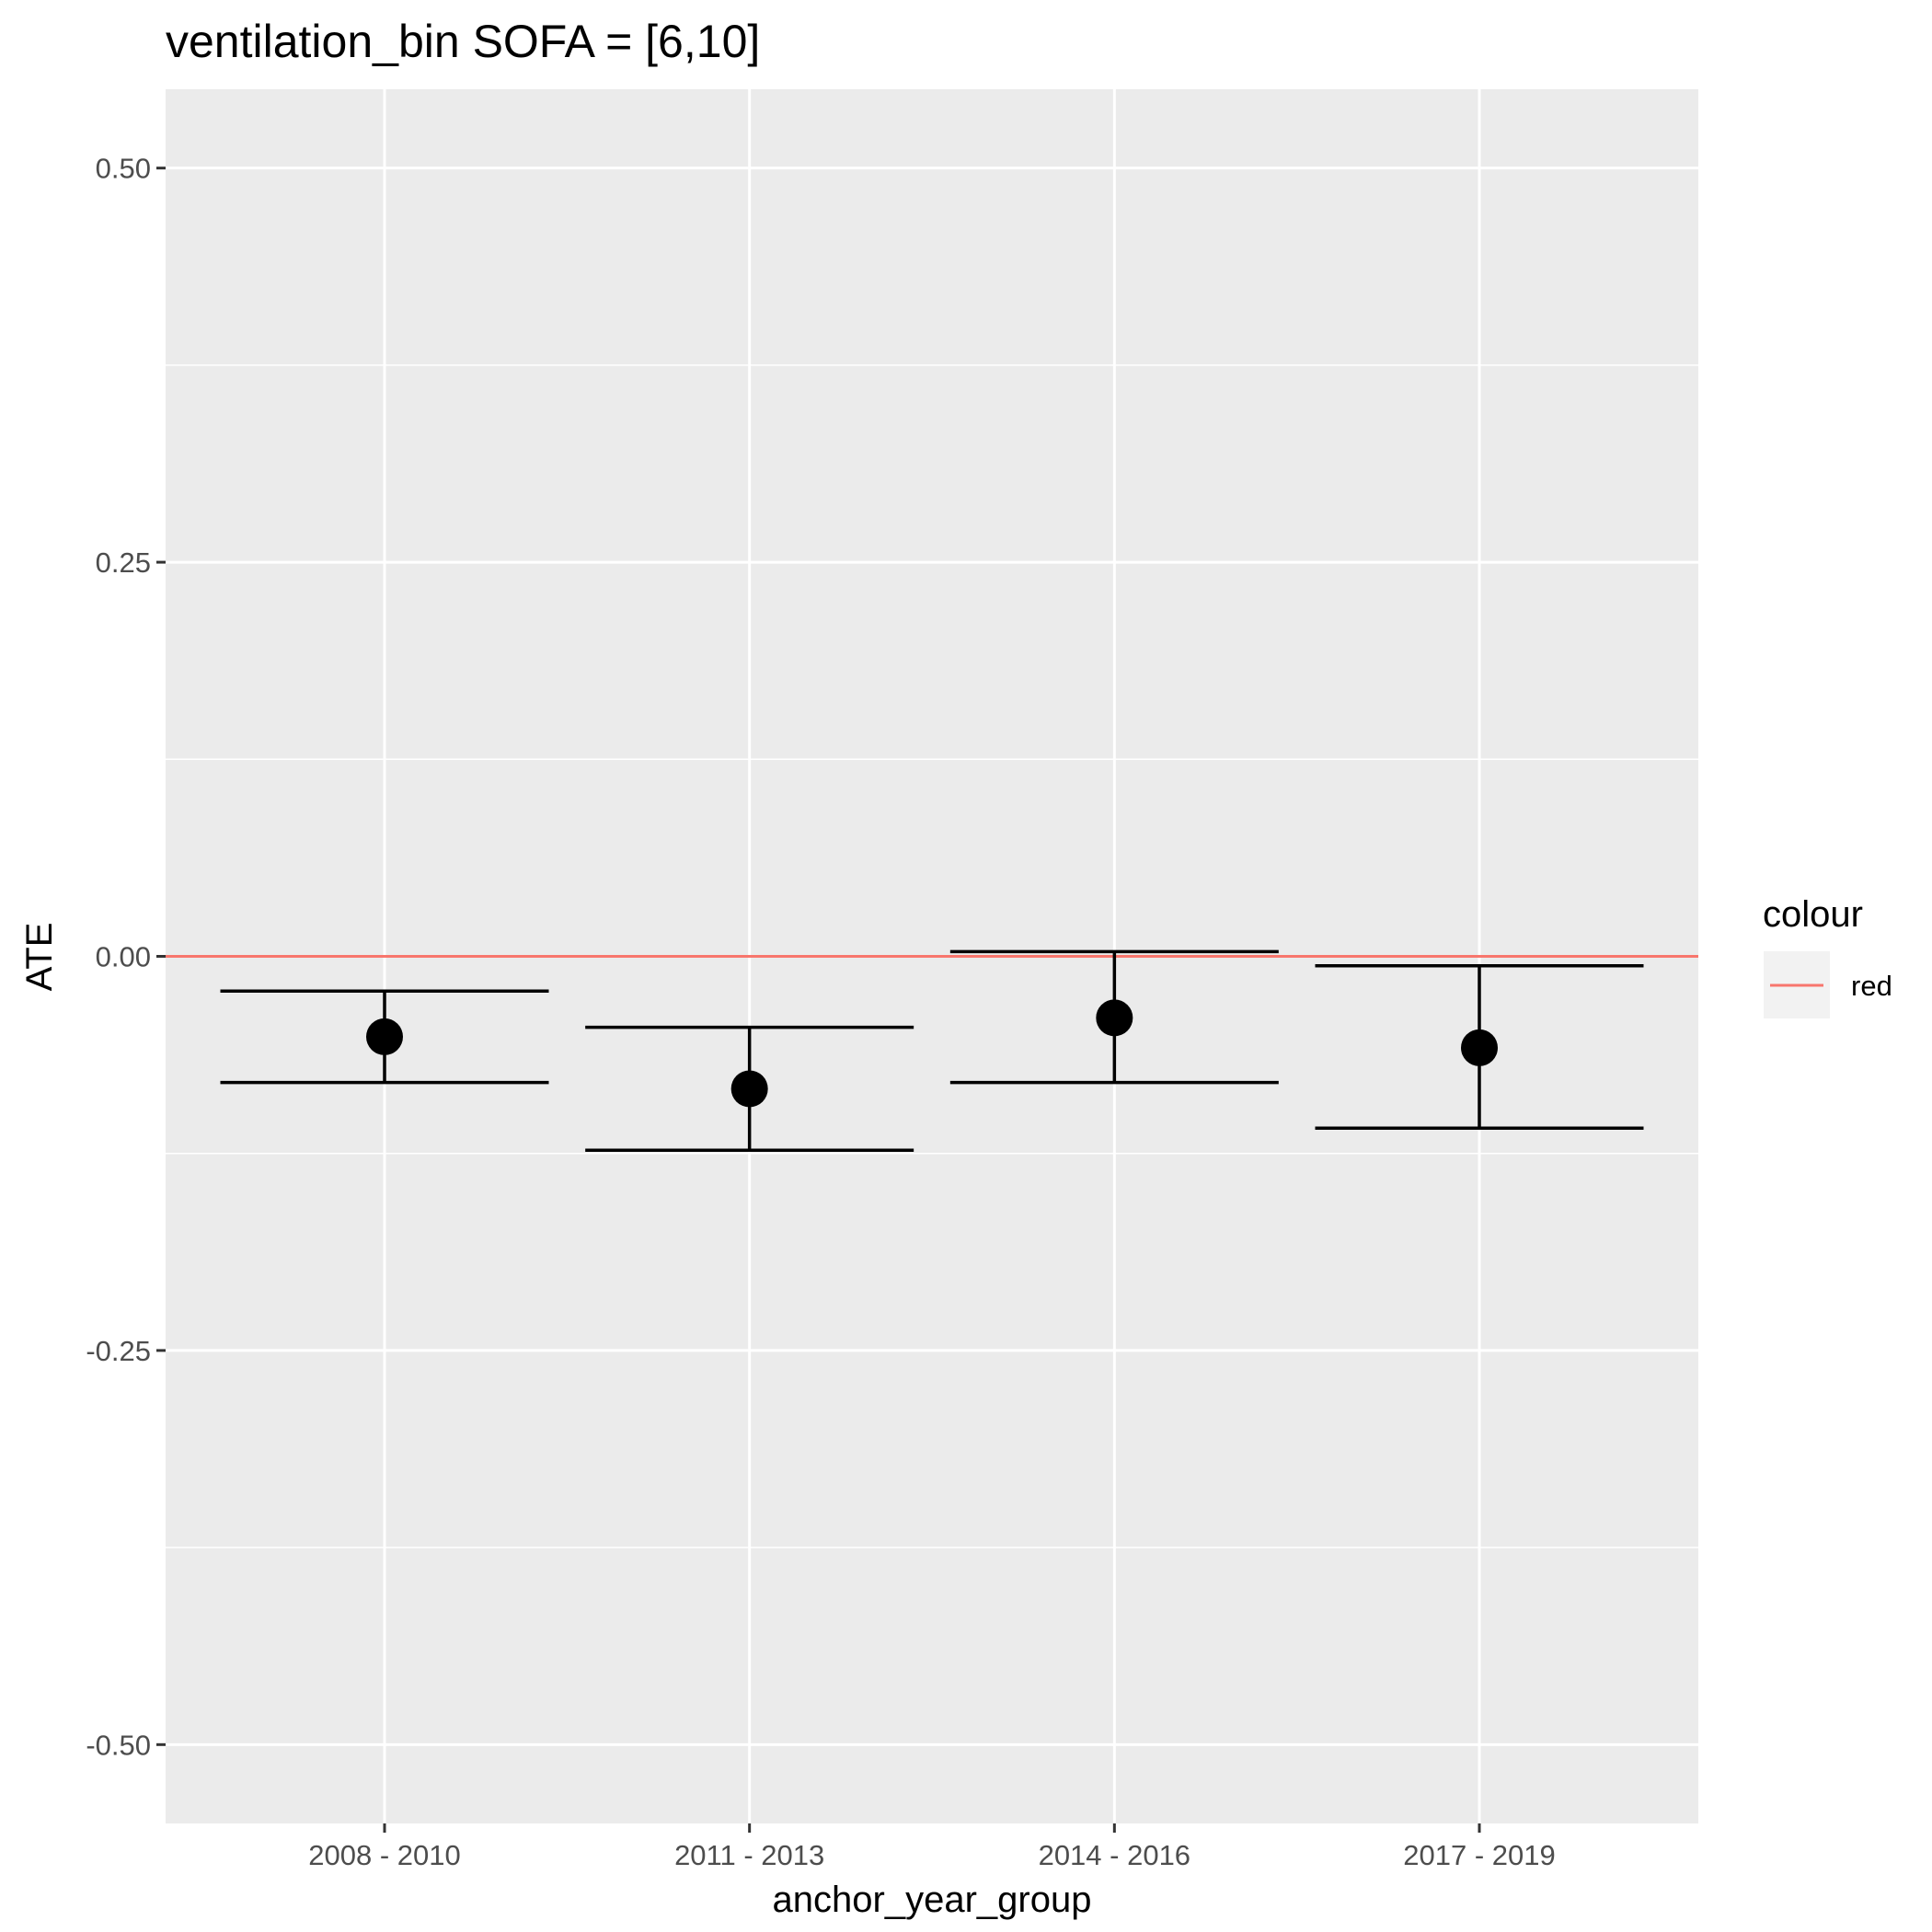 The width and height of the screenshot is (1932, 1932). What do you see at coordinates (118, 1745) in the screenshot?
I see `y-tick-label: -0.50` at bounding box center [118, 1745].